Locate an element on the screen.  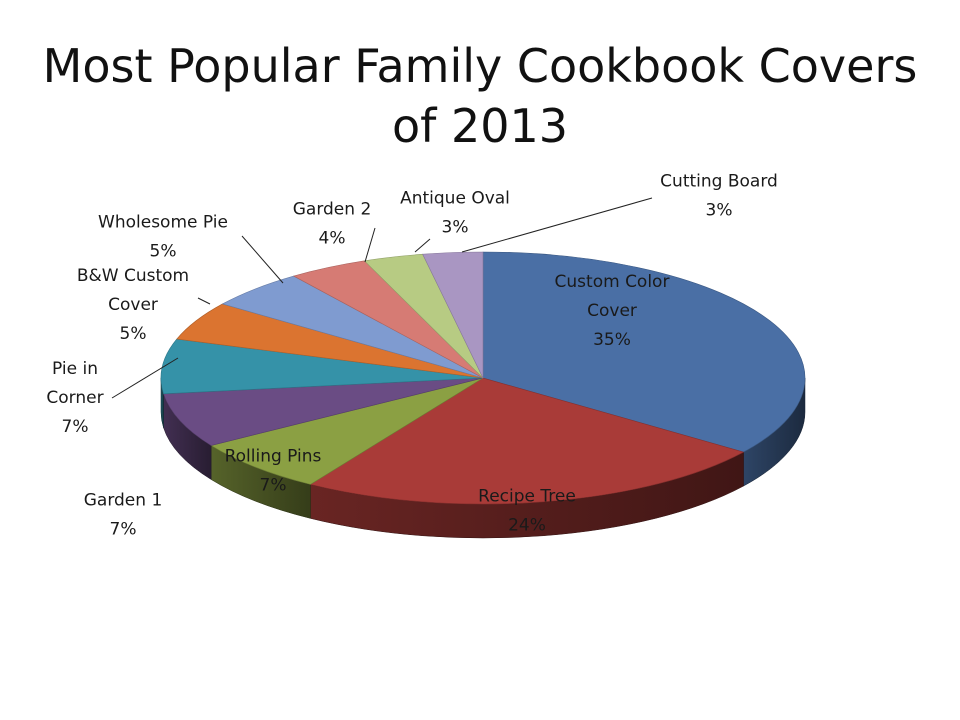
leader-line-wholesome-pie is located at coordinates (262, 259).